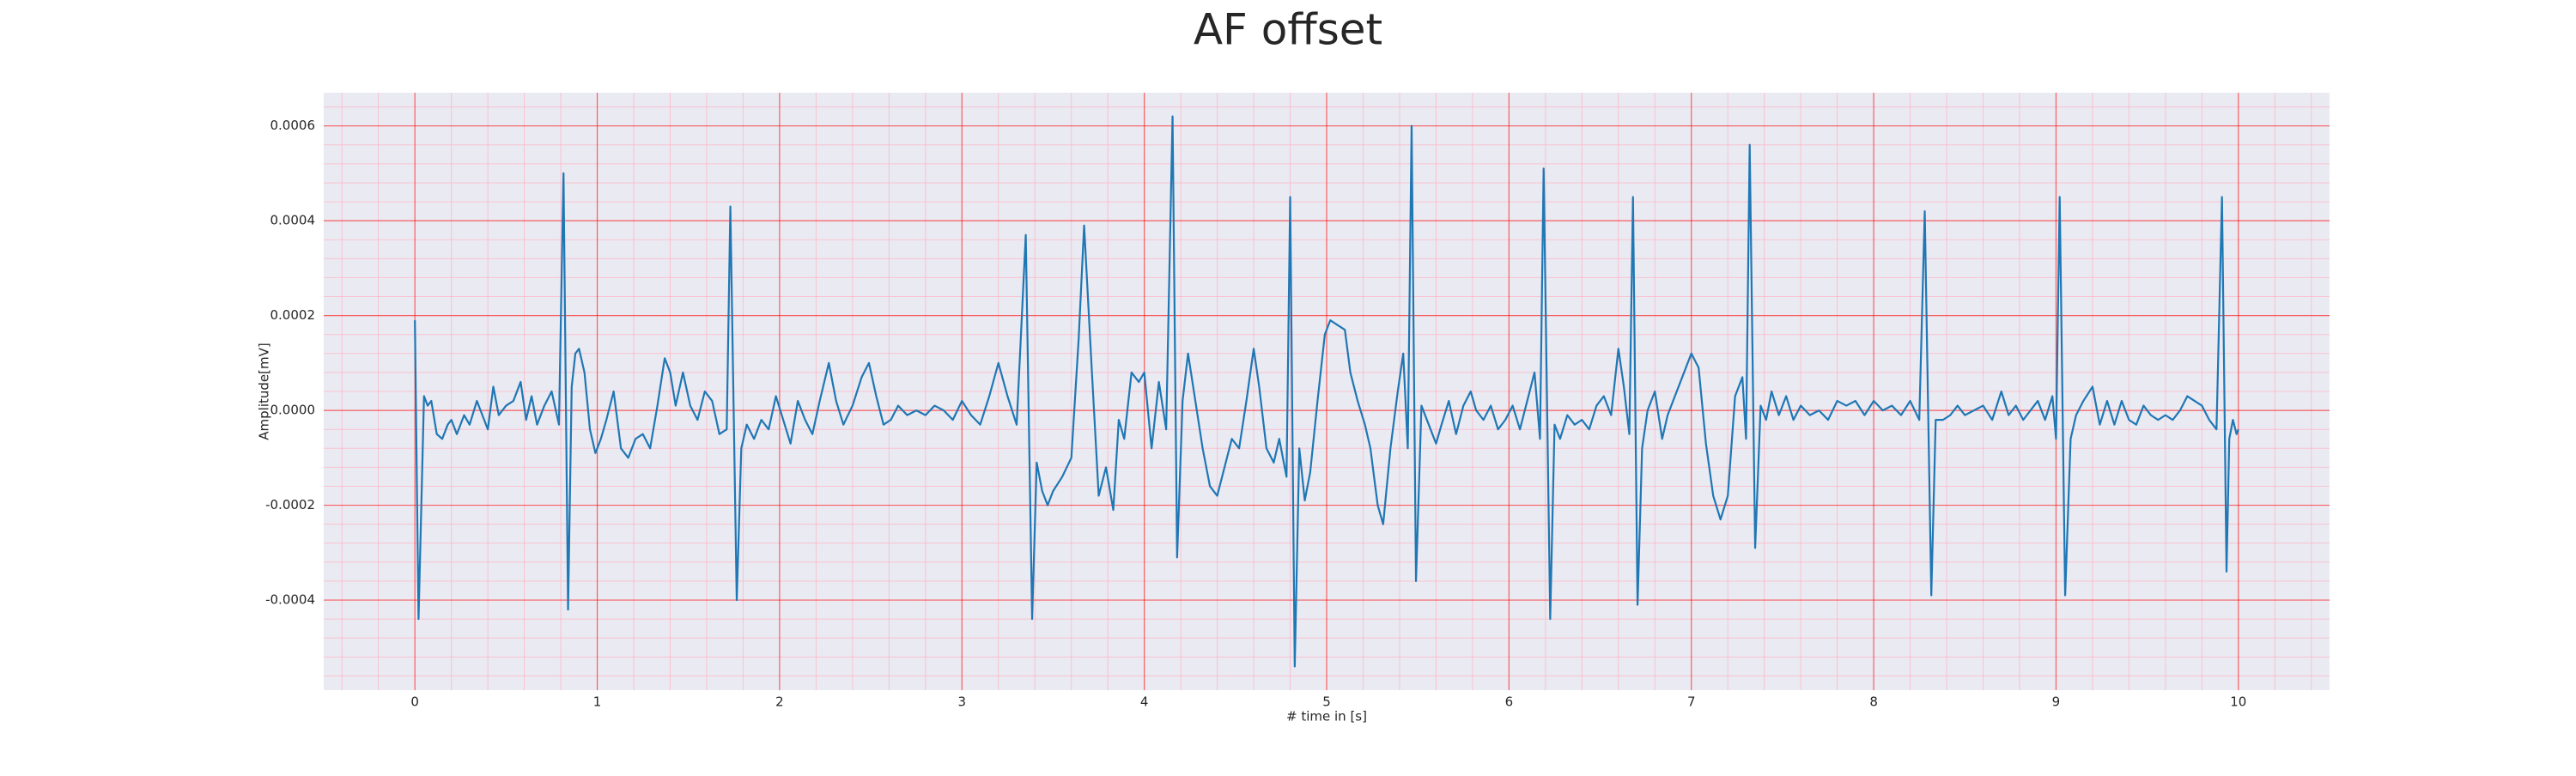  I want to click on y-tick-label: -0.0002, so click(290, 505).